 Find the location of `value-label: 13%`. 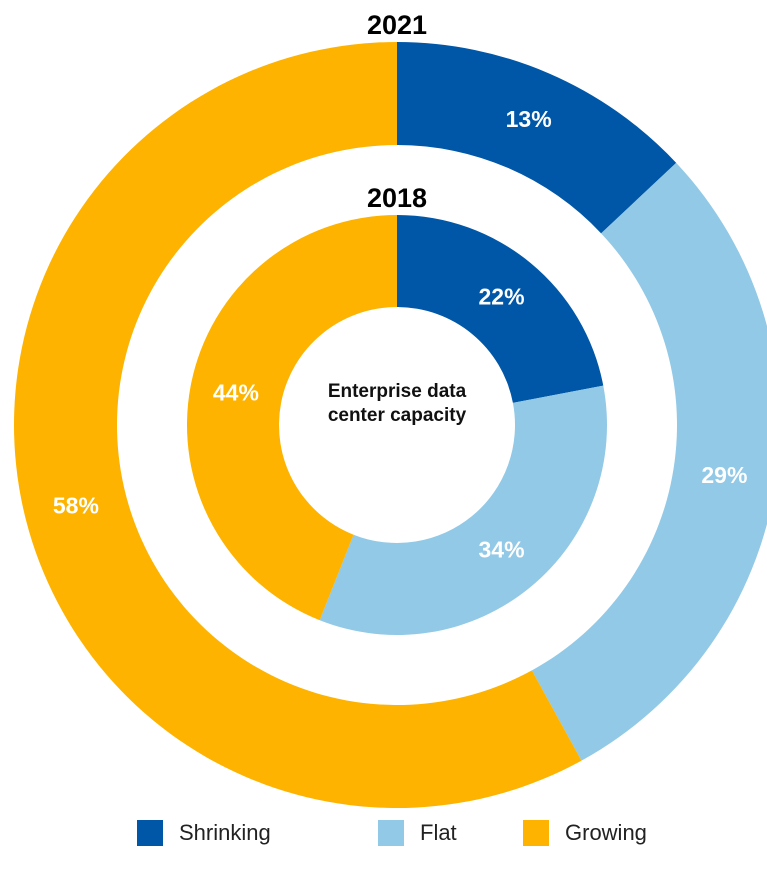

value-label: 13% is located at coordinates (529, 119).